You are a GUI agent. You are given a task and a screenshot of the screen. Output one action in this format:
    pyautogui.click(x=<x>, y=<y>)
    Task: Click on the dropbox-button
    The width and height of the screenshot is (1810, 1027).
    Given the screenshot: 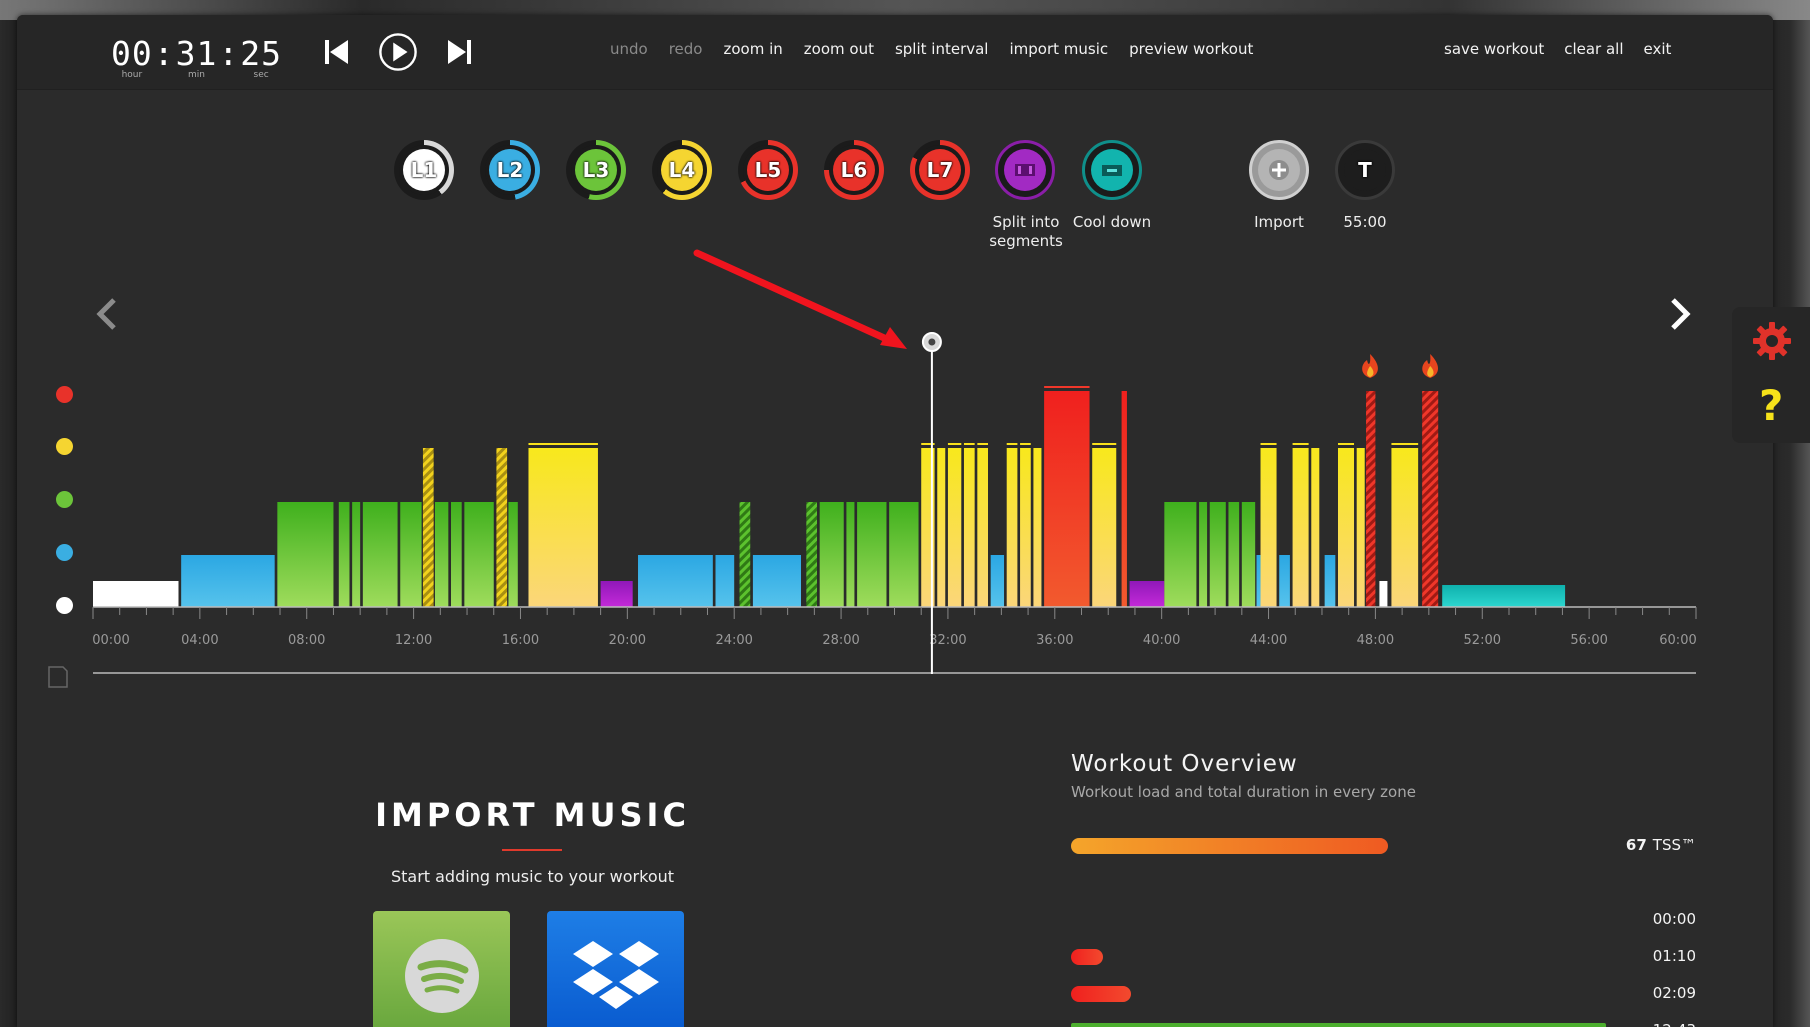 What is the action you would take?
    pyautogui.click(x=615, y=969)
    